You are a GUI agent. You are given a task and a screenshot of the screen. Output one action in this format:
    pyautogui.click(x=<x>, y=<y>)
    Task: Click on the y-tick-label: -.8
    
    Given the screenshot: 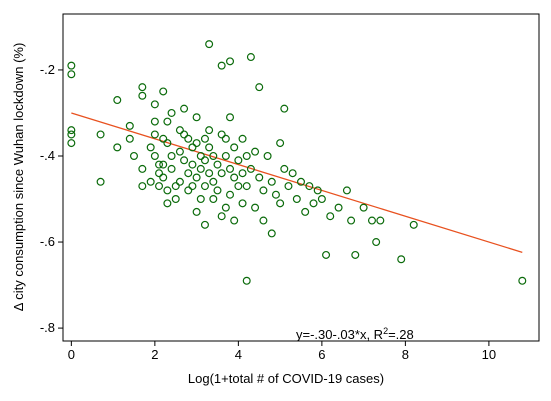 What is the action you would take?
    pyautogui.click(x=47, y=327)
    